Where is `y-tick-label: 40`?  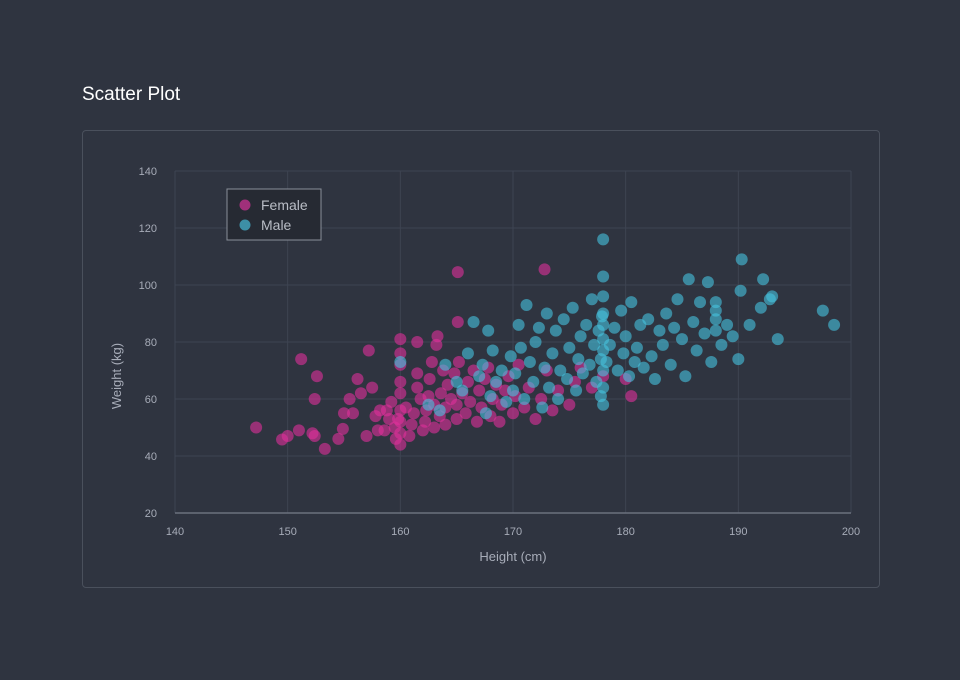
y-tick-label: 40 is located at coordinates (151, 457).